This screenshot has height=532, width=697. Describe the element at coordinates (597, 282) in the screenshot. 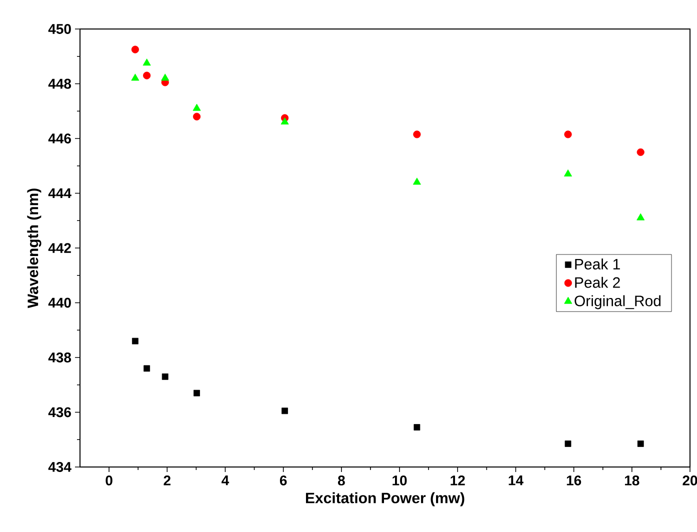

I see `legend-label: Peak 2` at that location.